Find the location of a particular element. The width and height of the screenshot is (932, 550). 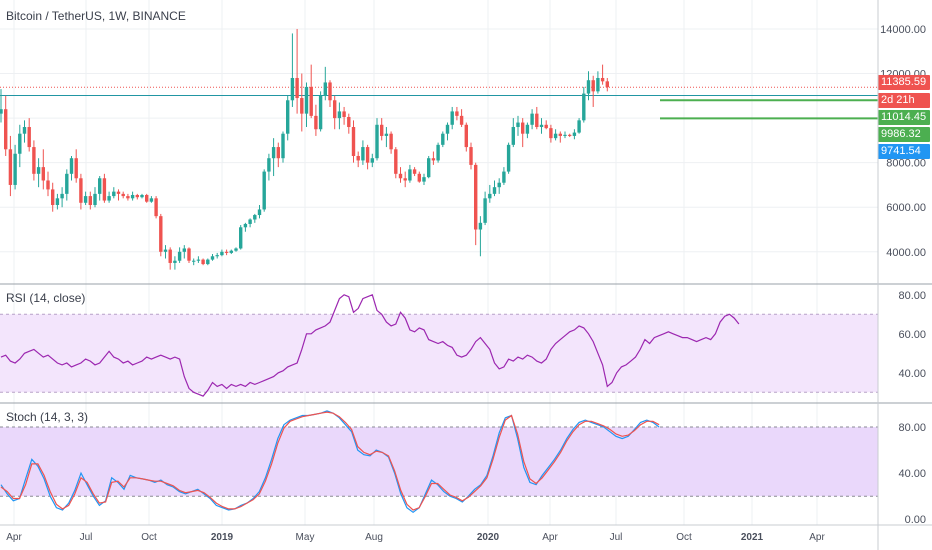

y-tick-label: 6000.00 is located at coordinates (906, 208).